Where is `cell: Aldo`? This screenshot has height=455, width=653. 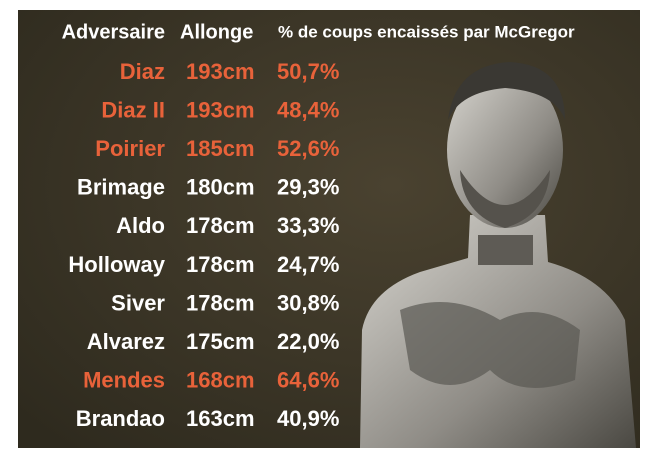 cell: Aldo is located at coordinates (140, 225).